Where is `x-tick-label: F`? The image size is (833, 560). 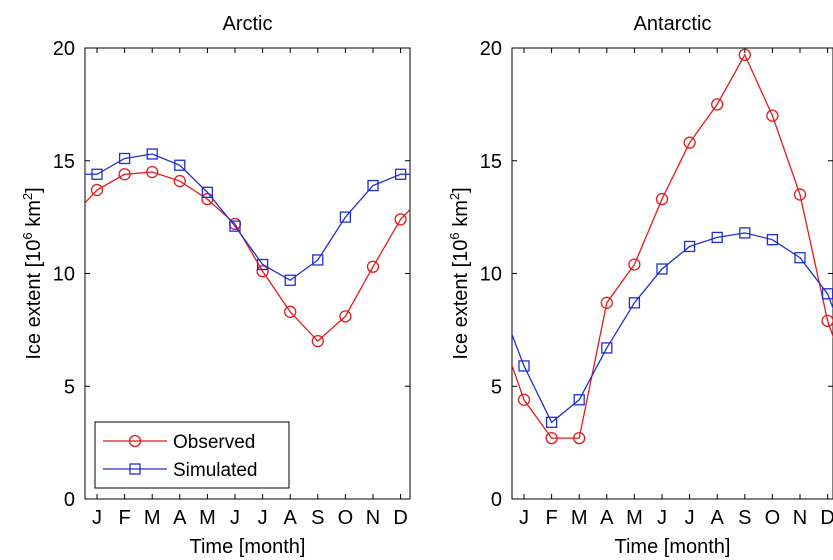 x-tick-label: F is located at coordinates (124, 518).